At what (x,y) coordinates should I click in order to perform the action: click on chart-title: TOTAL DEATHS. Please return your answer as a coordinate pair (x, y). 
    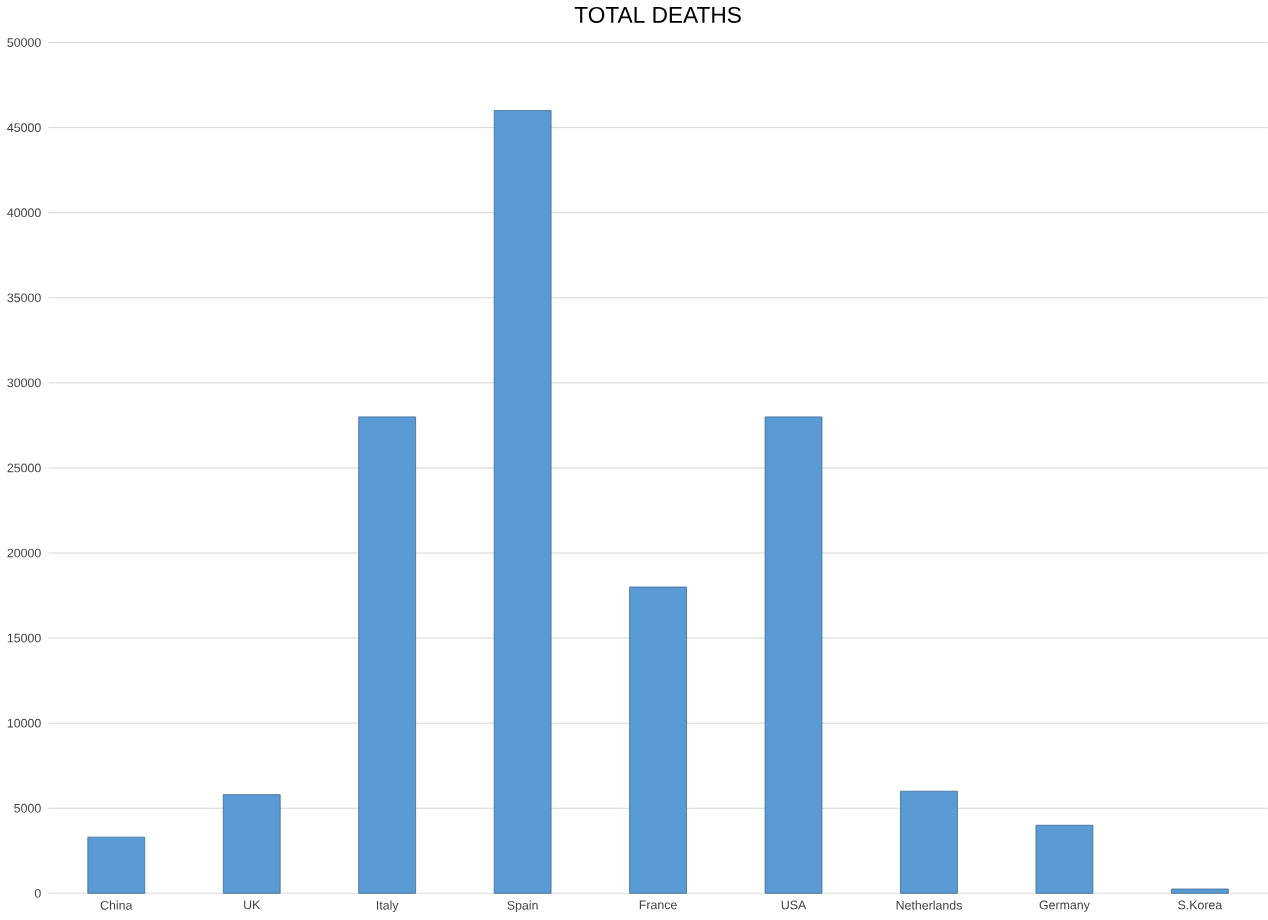
    Looking at the image, I should click on (657, 15).